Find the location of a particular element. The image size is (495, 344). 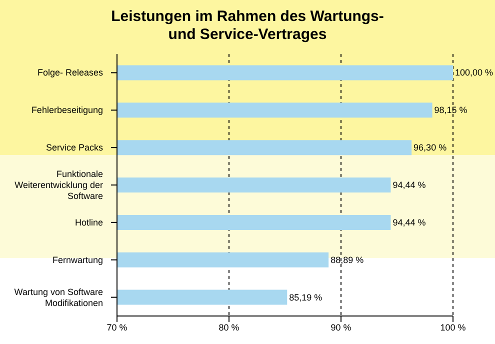

x-tick-label: 100 % is located at coordinates (453, 327).